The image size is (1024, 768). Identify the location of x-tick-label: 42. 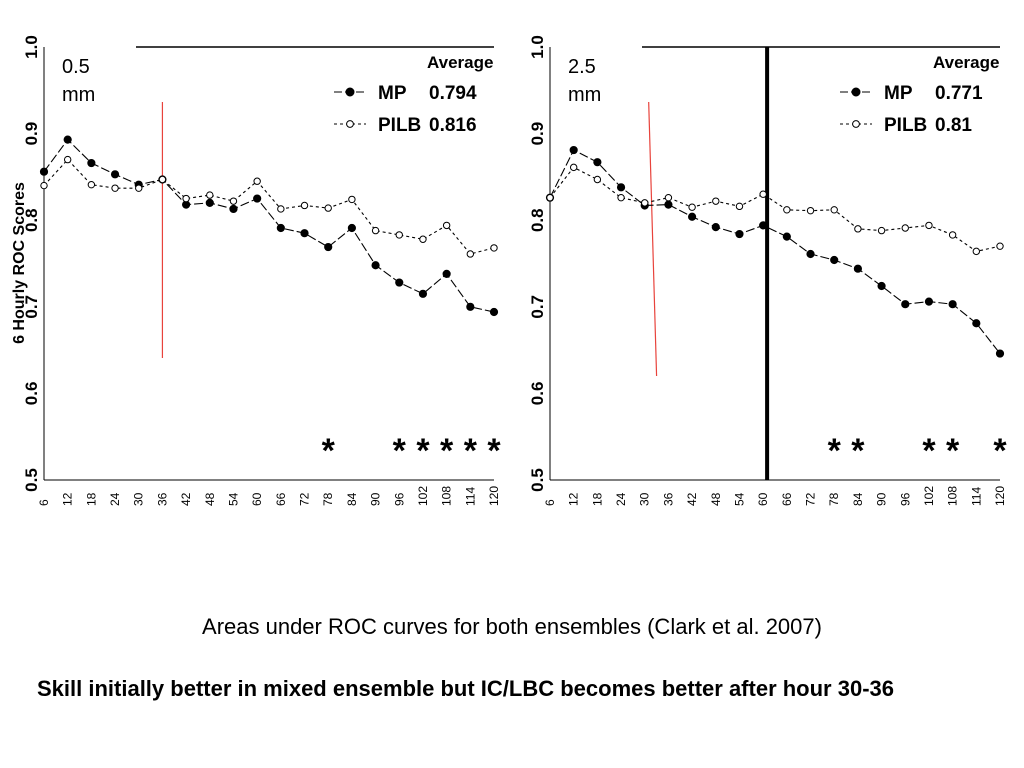
(186, 499).